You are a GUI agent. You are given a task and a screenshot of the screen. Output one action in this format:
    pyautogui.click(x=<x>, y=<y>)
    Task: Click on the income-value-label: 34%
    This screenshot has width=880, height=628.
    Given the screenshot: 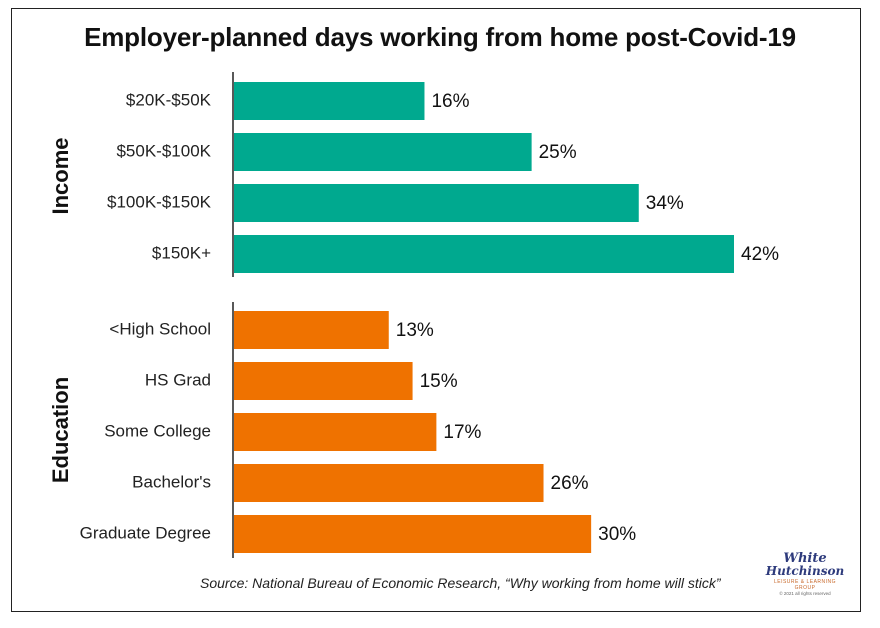 What is the action you would take?
    pyautogui.click(x=665, y=203)
    